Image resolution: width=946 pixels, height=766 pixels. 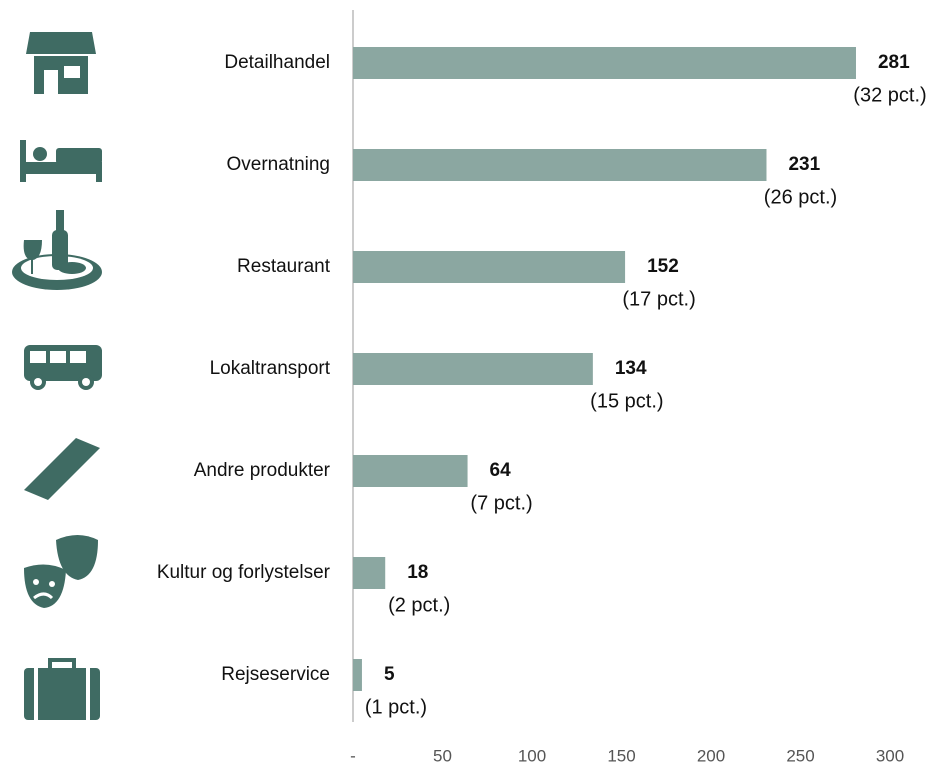 I want to click on x-tick-label: 50, so click(x=442, y=755).